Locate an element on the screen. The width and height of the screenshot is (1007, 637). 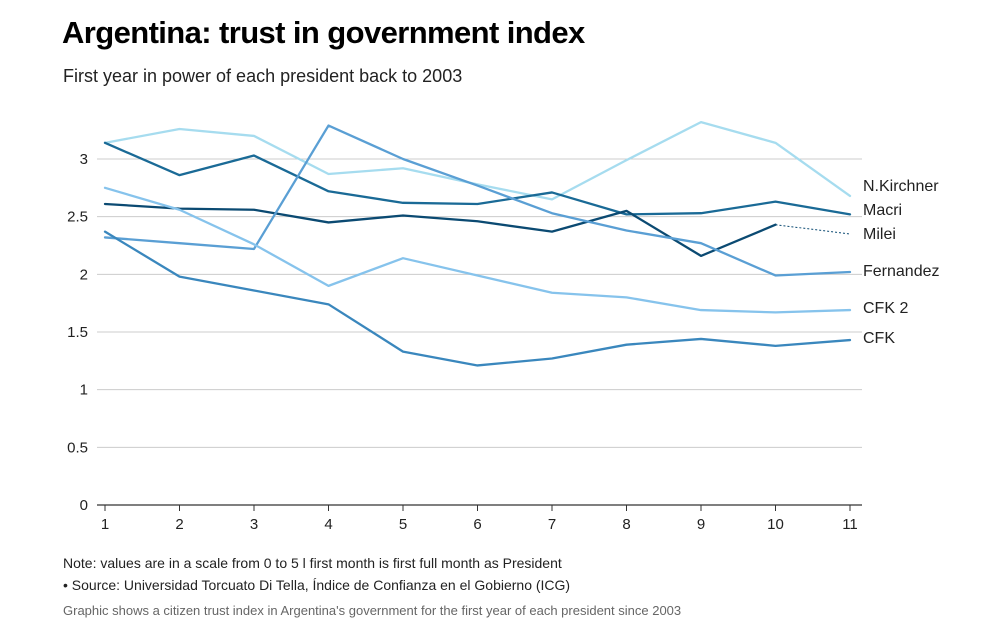
series-projection-milei is located at coordinates (813, 229).